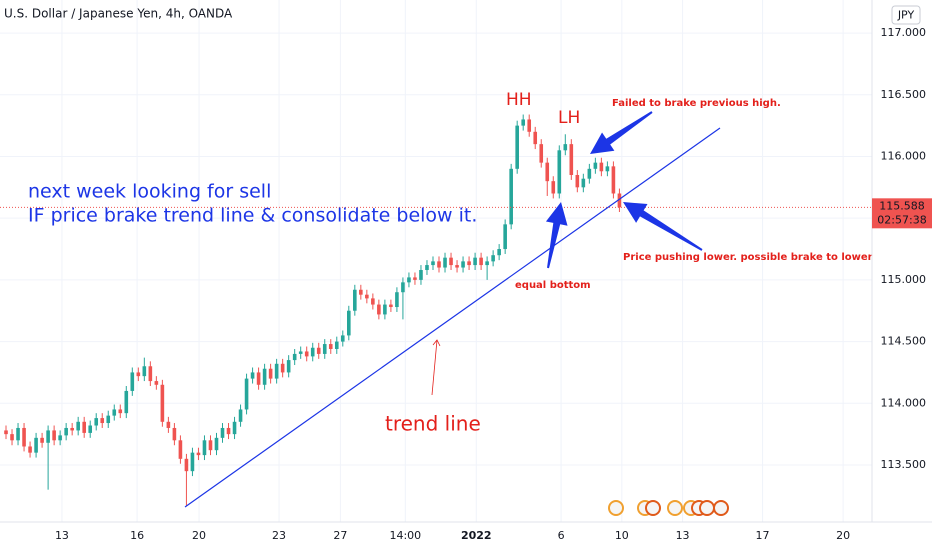  What do you see at coordinates (137, 535) in the screenshot?
I see `x-tick-label: 16` at bounding box center [137, 535].